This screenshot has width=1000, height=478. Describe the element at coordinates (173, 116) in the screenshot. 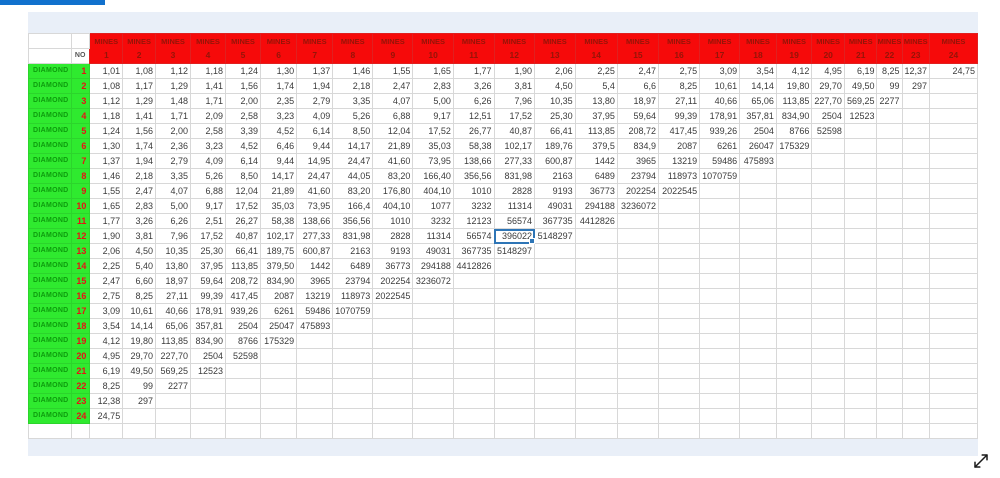

I see `payout-cell: 1,71` at that location.